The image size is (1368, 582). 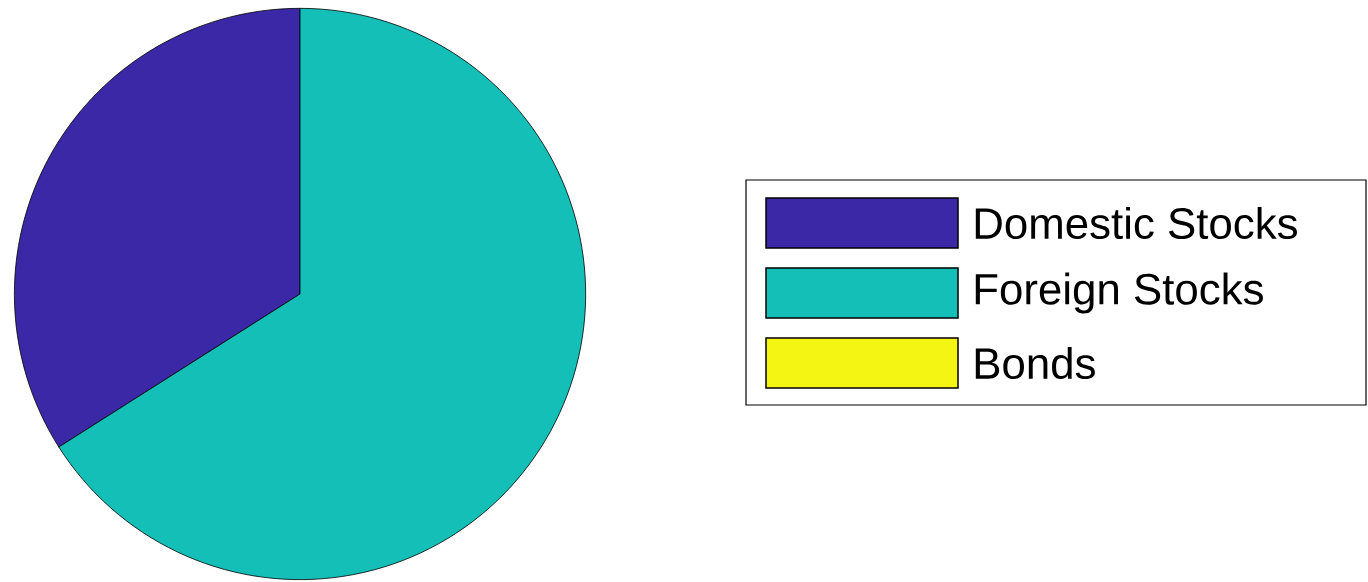 I want to click on legend-label: Bonds, so click(x=1035, y=363).